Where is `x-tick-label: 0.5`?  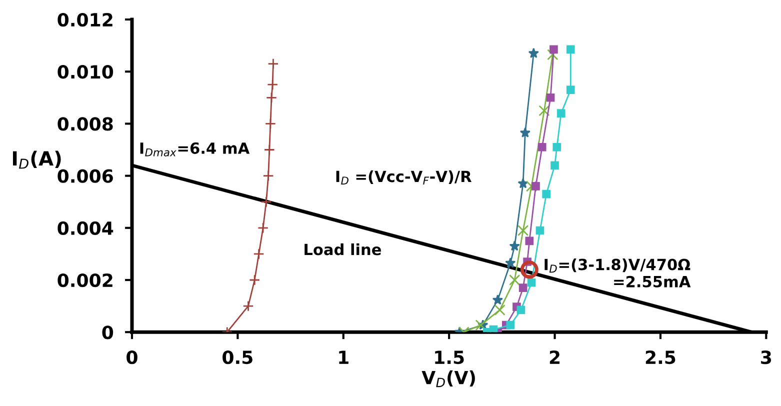
x-tick-label: 0.5 is located at coordinates (237, 357).